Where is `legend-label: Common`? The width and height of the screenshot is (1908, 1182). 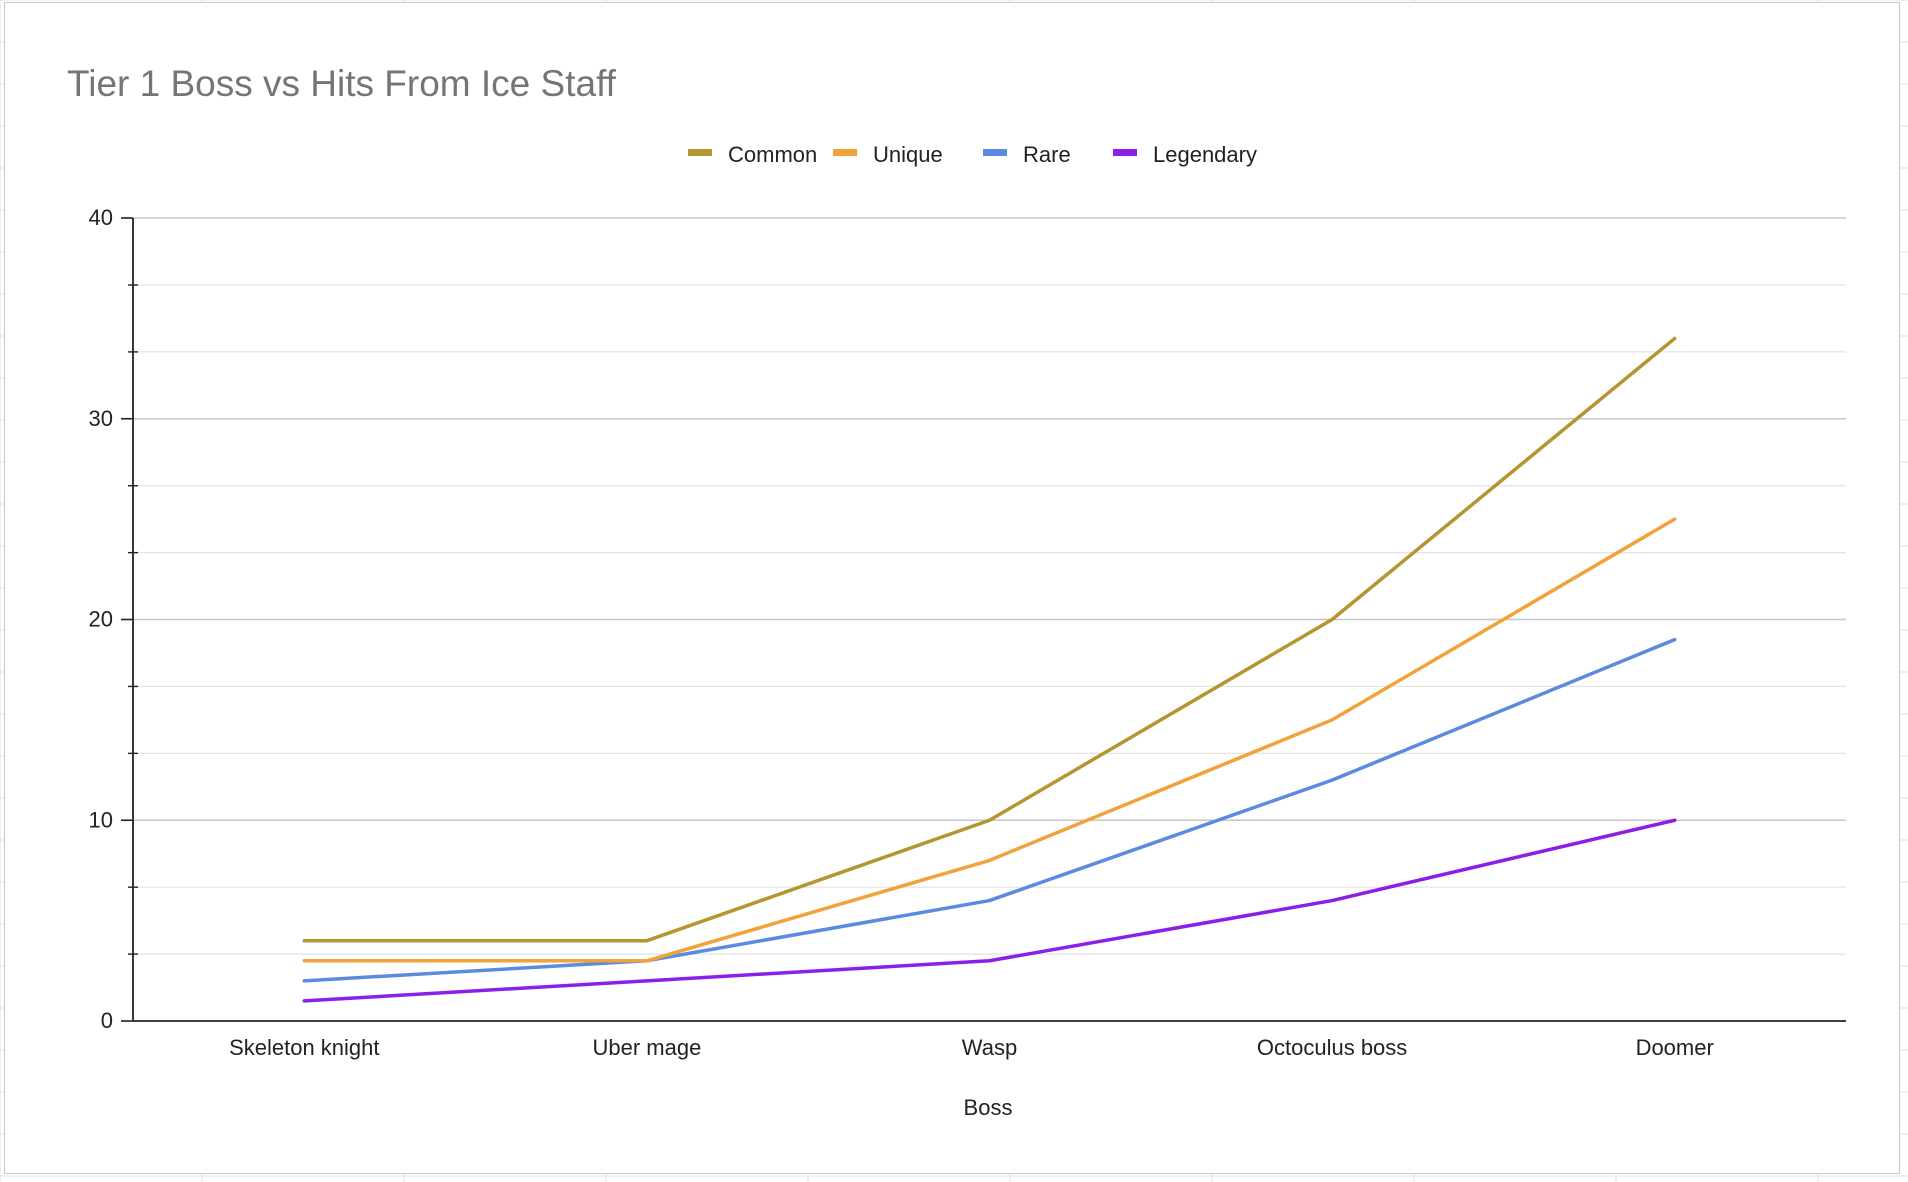
legend-label: Common is located at coordinates (772, 154).